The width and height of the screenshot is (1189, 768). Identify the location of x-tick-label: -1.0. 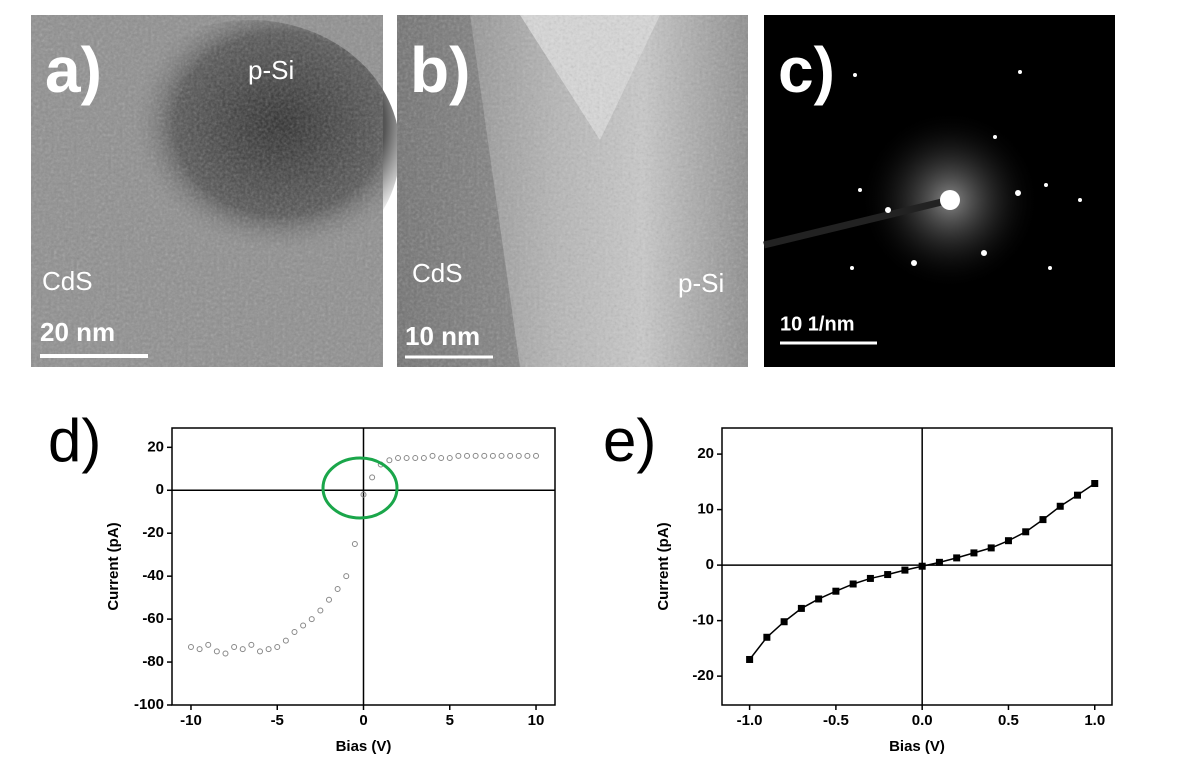
(750, 720).